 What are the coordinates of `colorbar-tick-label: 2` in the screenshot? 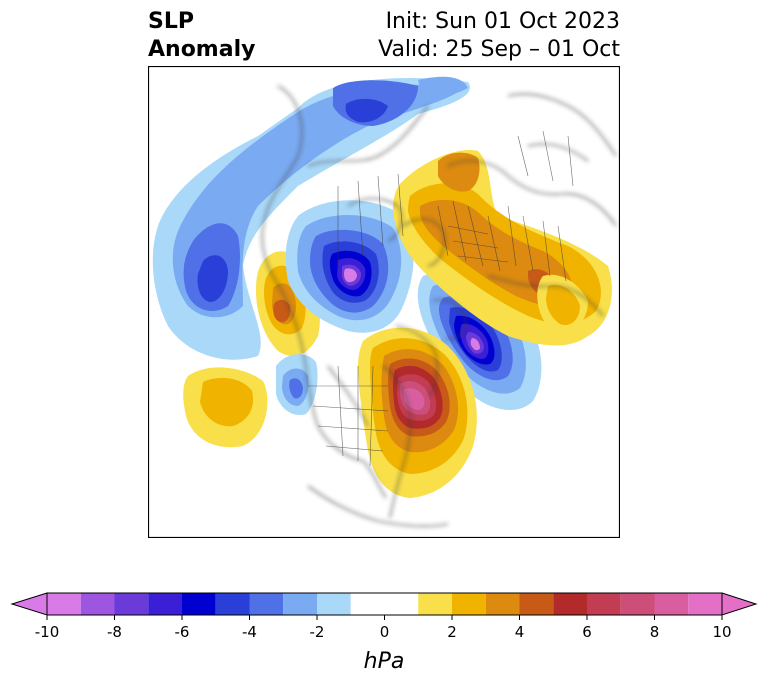 It's located at (452, 632).